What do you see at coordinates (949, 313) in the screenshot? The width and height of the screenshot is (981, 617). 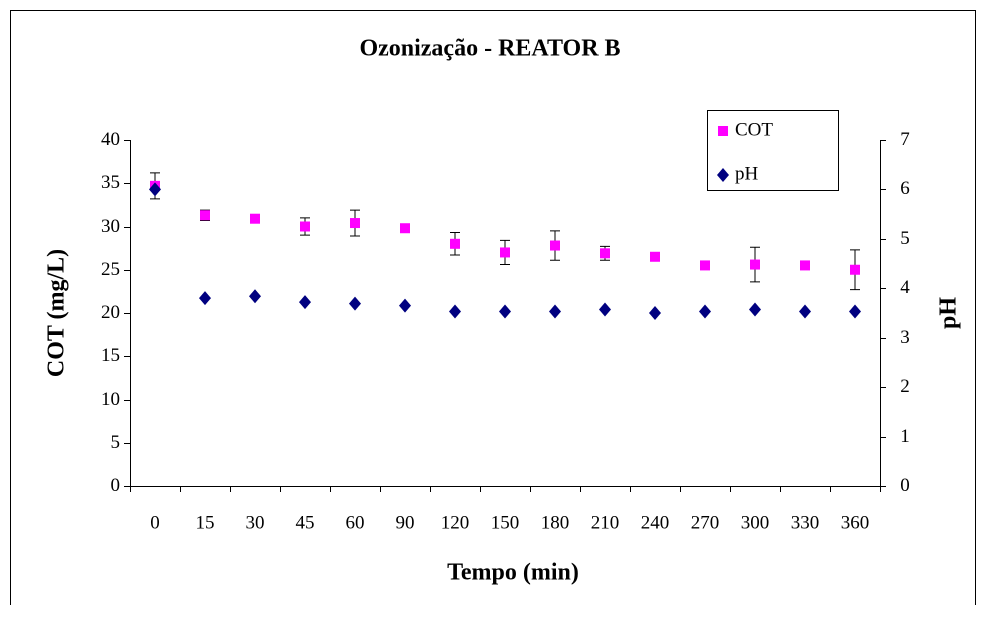 I see `y2-axis-label: pH` at bounding box center [949, 313].